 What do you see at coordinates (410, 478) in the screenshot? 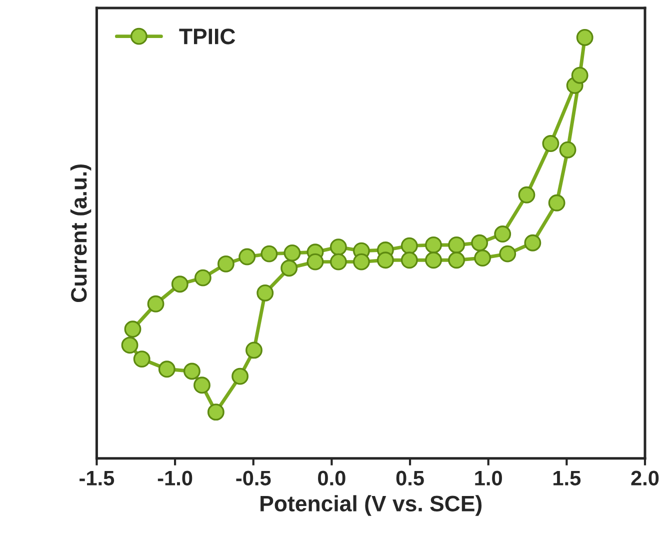
I see `x-tick-label: 0.5` at bounding box center [410, 478].